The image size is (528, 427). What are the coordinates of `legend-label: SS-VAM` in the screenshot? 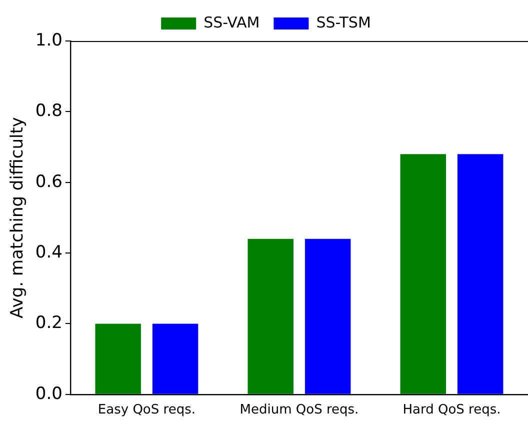 It's located at (232, 22).